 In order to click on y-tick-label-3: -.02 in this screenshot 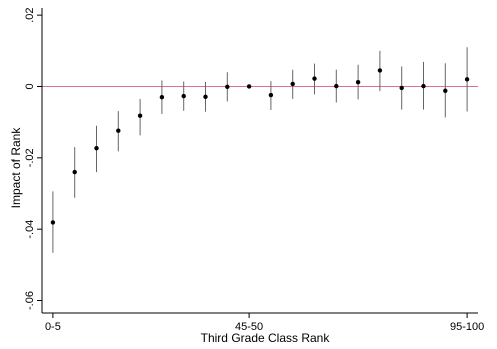, I will do `click(30, 157)`.